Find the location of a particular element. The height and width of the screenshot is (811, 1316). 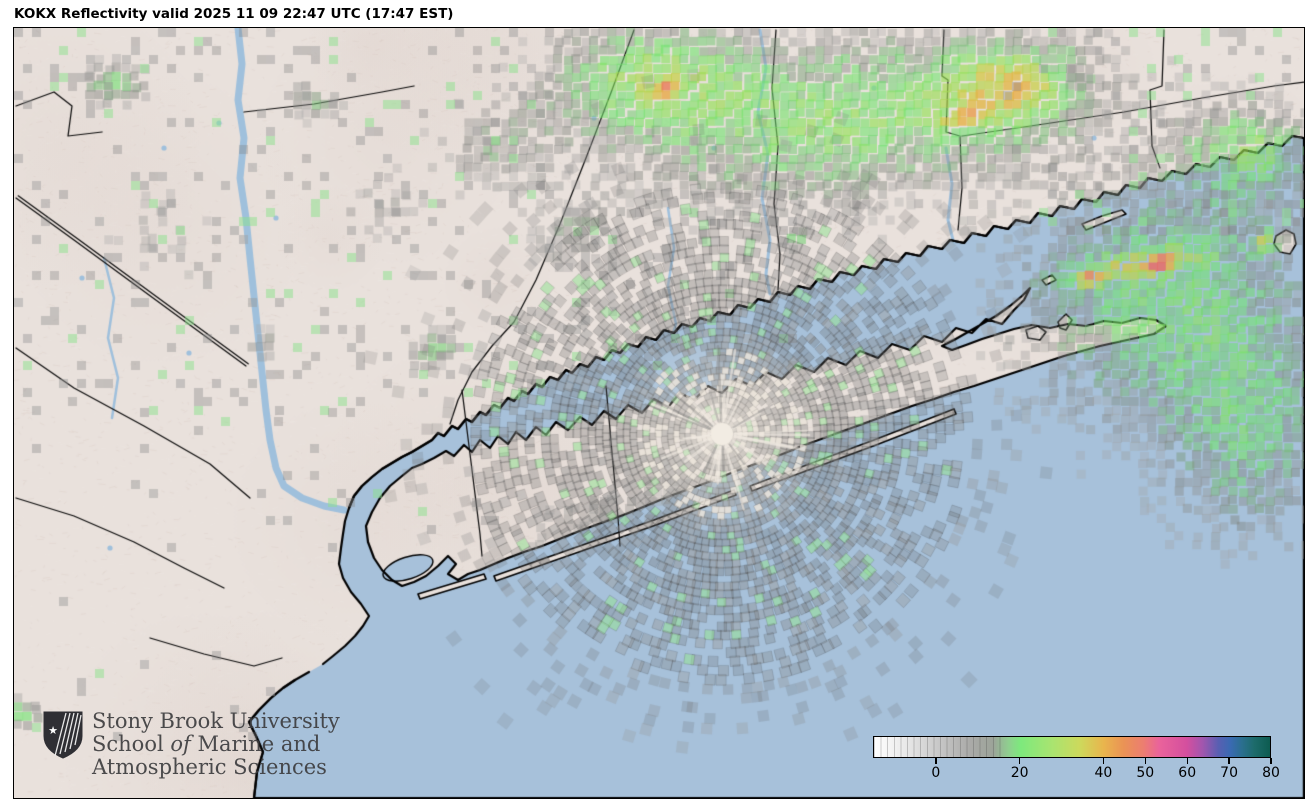

colorbar-tick-label: 20 is located at coordinates (1019, 773).